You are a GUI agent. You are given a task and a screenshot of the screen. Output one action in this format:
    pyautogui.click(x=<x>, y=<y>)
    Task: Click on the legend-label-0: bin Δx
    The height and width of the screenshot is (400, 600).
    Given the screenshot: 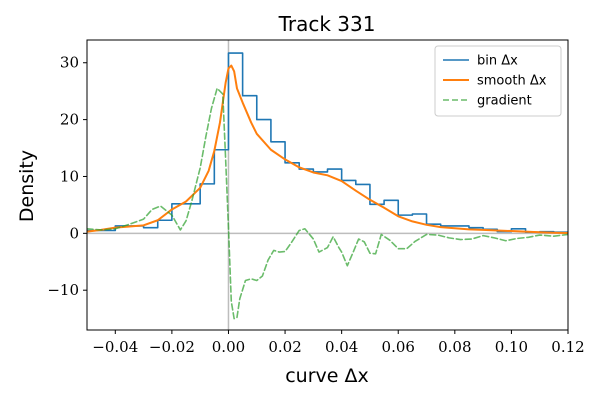 What is the action you would take?
    pyautogui.click(x=497, y=61)
    